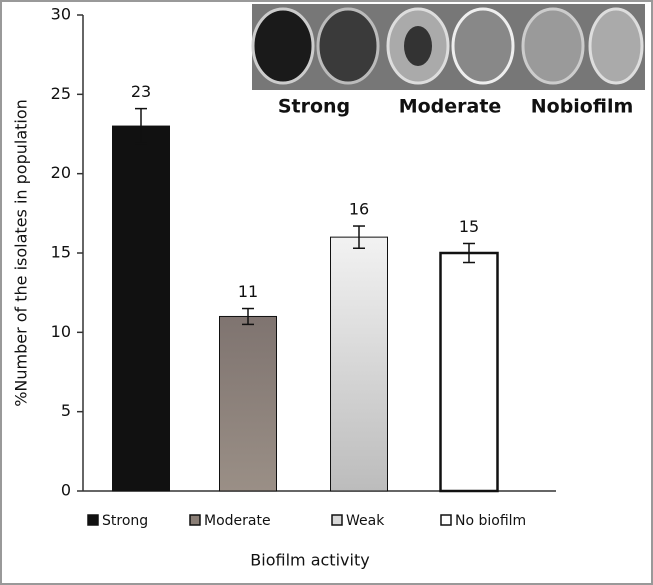 The width and height of the screenshot is (653, 585). What do you see at coordinates (61, 172) in the screenshot?
I see `y-tick-label: 20` at bounding box center [61, 172].